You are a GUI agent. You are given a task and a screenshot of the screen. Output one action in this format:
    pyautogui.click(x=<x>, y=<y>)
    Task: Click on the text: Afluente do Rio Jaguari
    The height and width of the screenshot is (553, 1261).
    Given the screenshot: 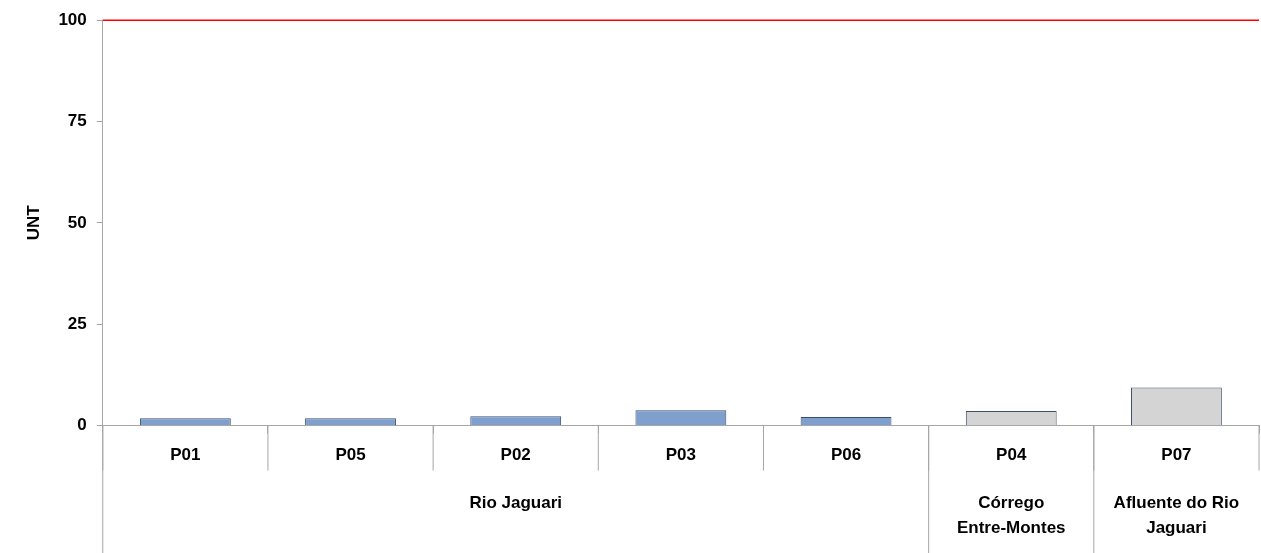 What is the action you would take?
    pyautogui.click(x=1176, y=515)
    